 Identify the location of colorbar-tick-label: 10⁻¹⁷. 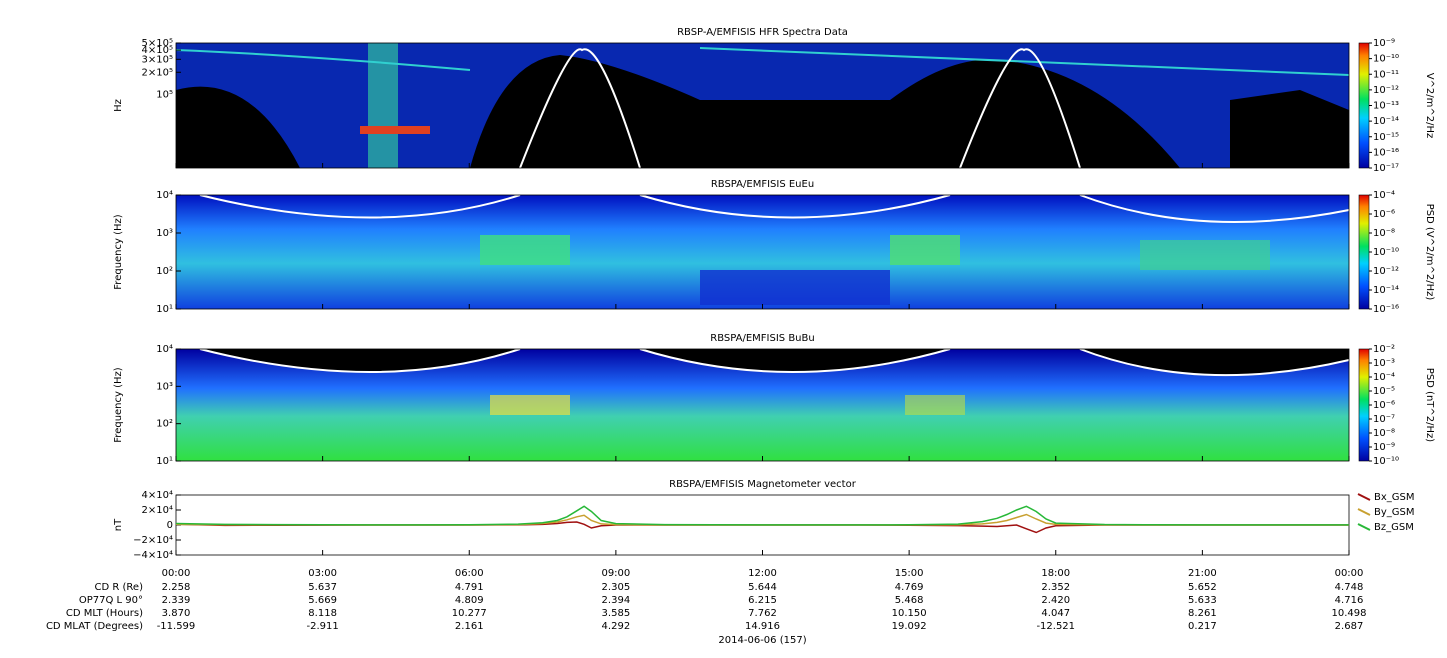
(1386, 168).